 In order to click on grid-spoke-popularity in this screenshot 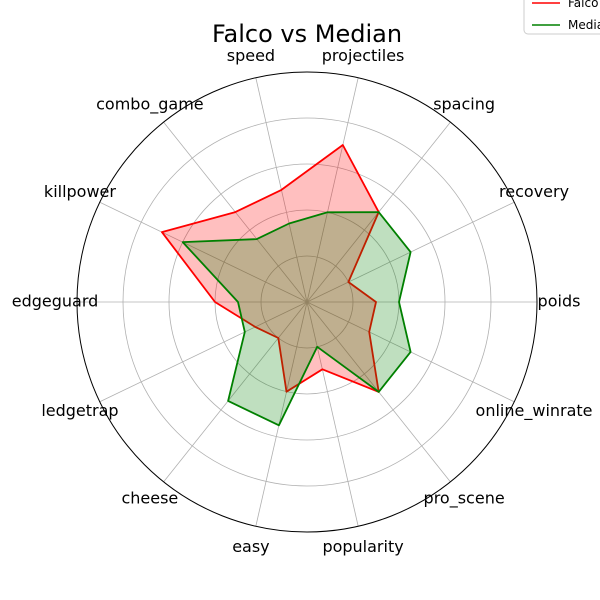, I will do `click(332, 414)`.